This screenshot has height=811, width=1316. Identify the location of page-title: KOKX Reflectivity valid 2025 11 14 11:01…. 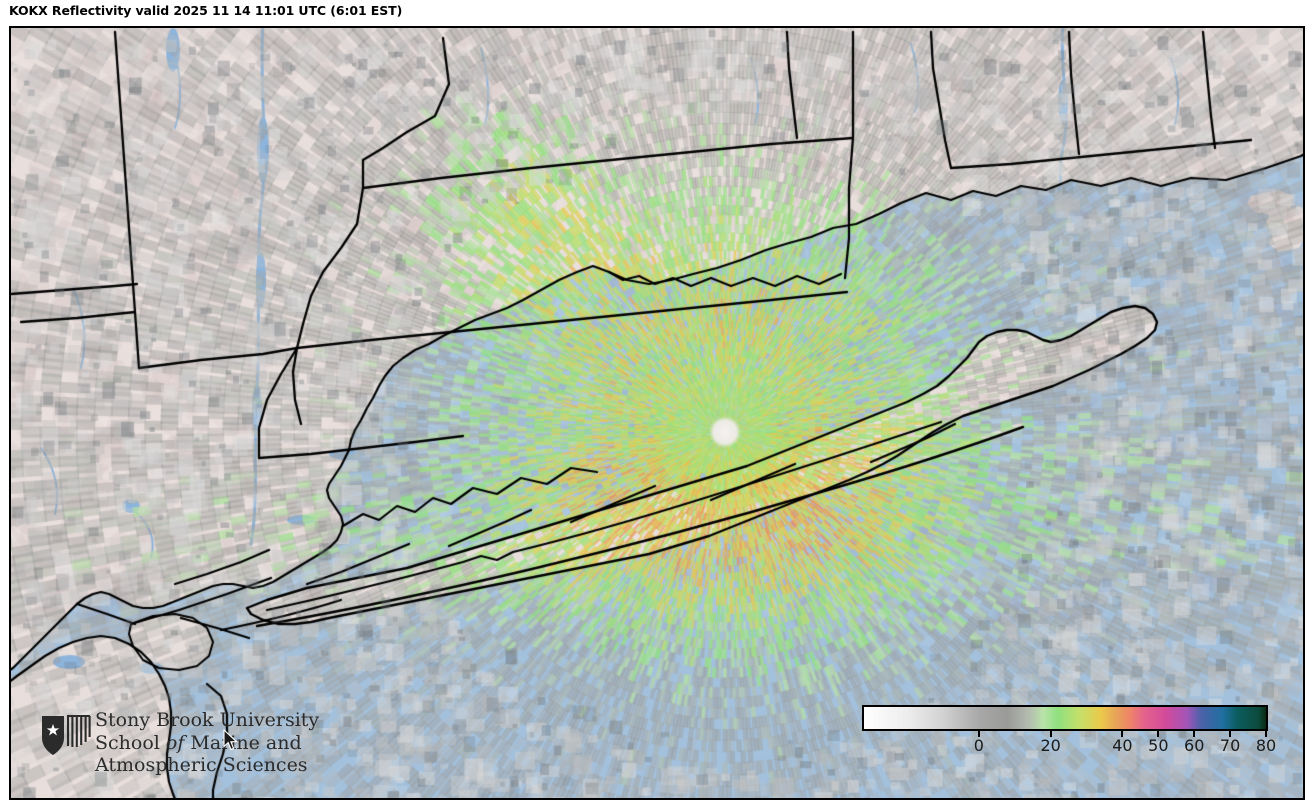
(206, 10).